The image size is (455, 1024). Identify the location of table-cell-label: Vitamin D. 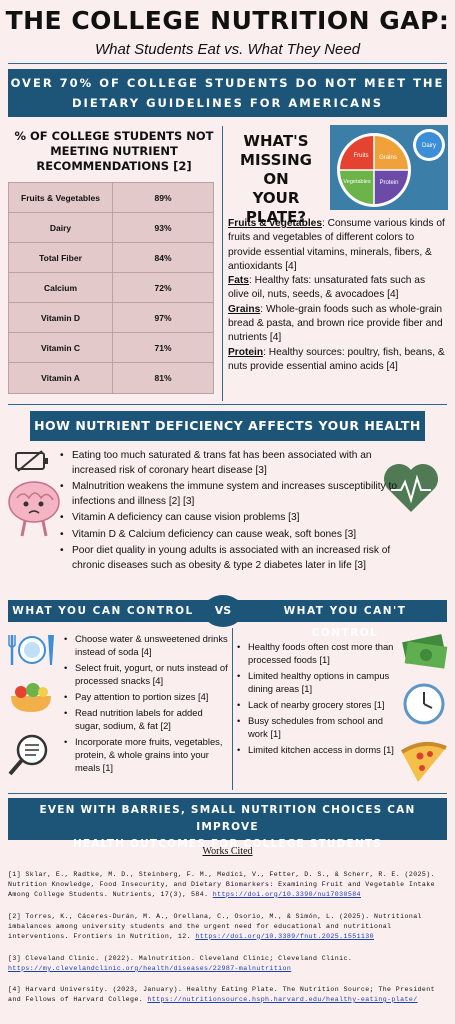
(61, 317).